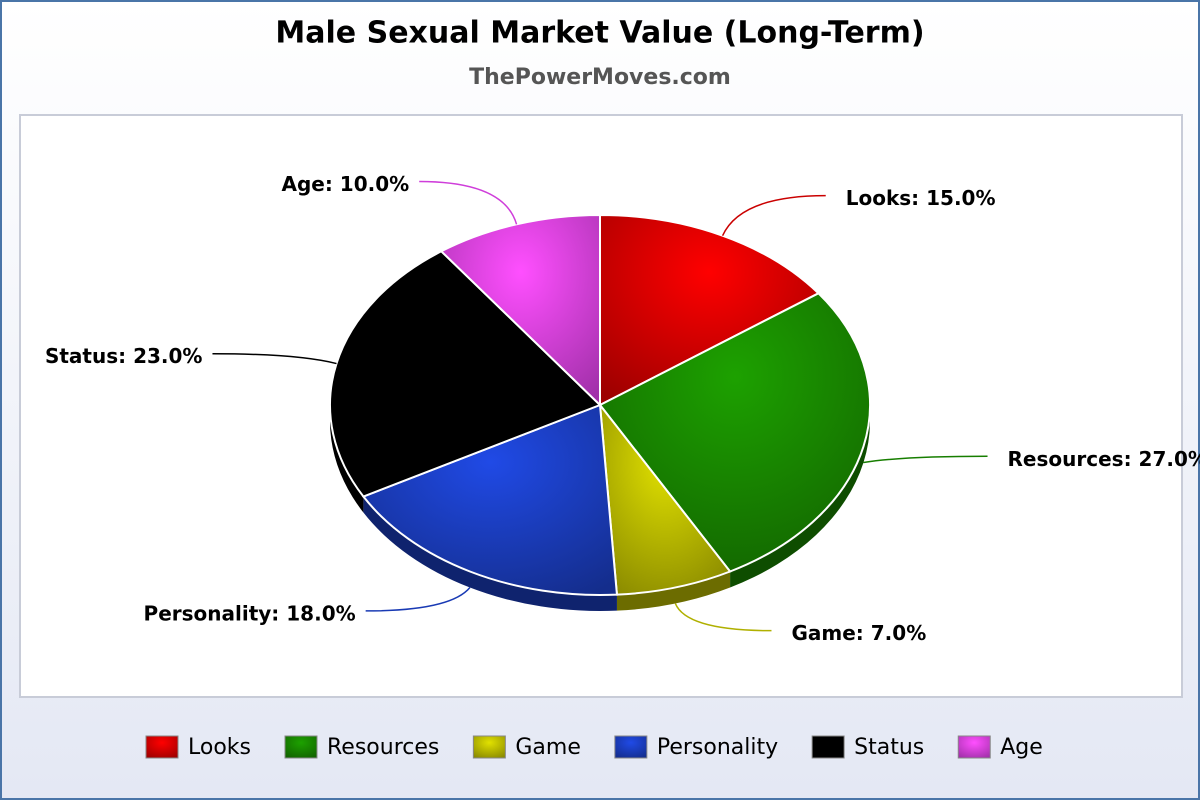 This screenshot has width=1200, height=800. Describe the element at coordinates (383, 747) in the screenshot. I see `legend-label: Resources` at that location.